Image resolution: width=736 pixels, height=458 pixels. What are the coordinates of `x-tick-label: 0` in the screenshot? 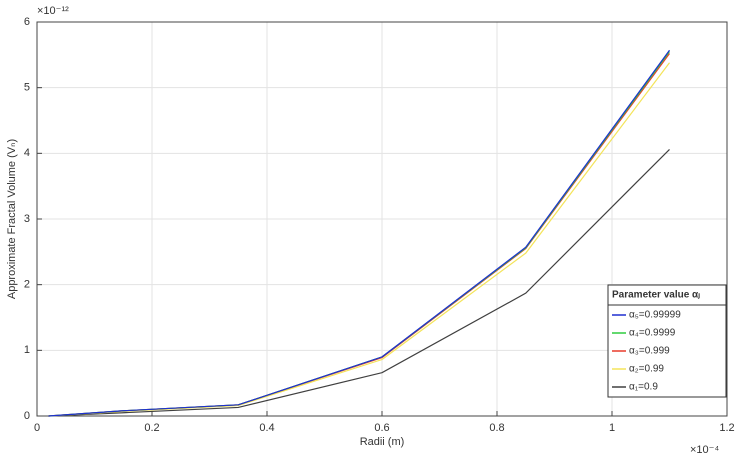 It's located at (37, 428).